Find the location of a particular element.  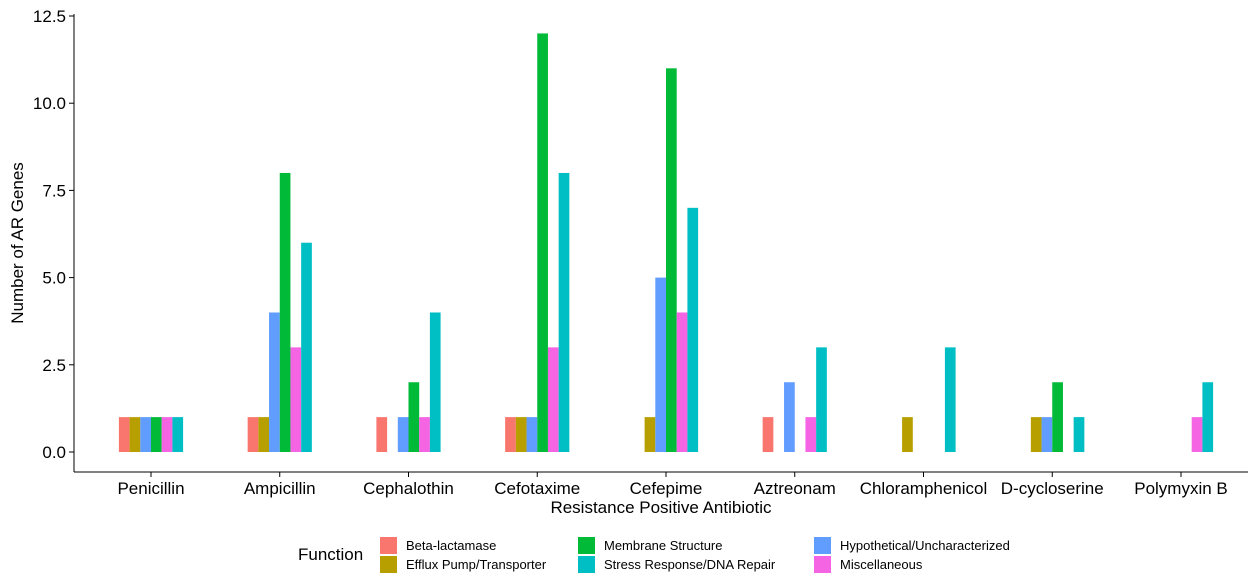

y-ticks-group: 0.0 2.5 5.0 7.5 10.0 12.5 is located at coordinates (53, 234).